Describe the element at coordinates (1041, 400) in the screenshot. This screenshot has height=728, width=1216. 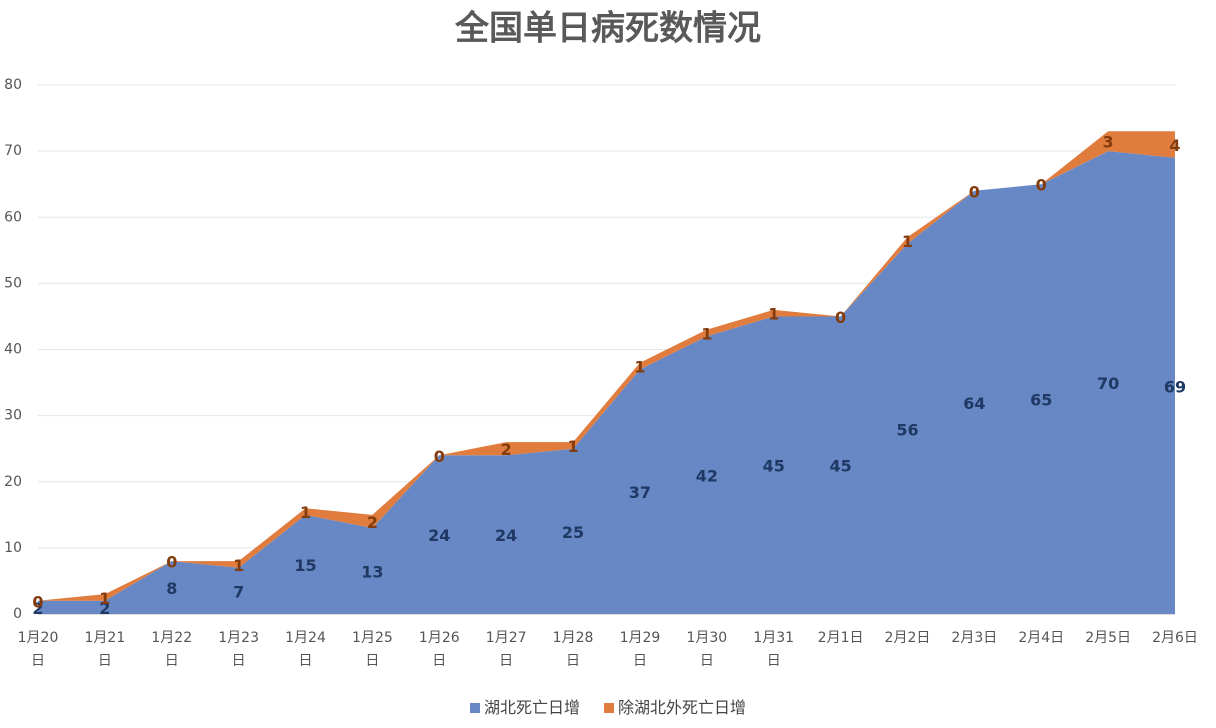
I see `data-label: 65` at that location.